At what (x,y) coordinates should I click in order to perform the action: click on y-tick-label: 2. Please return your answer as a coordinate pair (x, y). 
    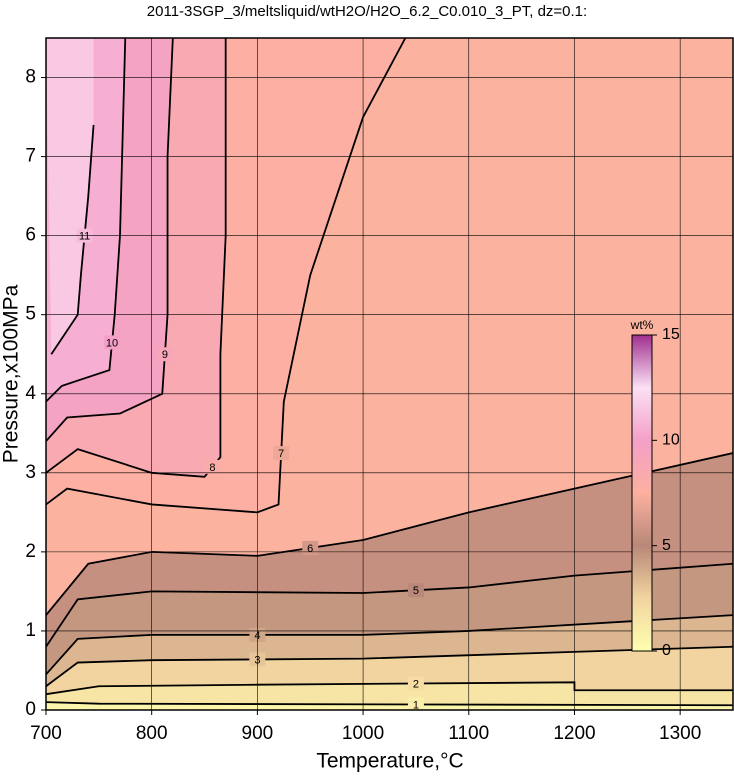
    Looking at the image, I should click on (30, 551).